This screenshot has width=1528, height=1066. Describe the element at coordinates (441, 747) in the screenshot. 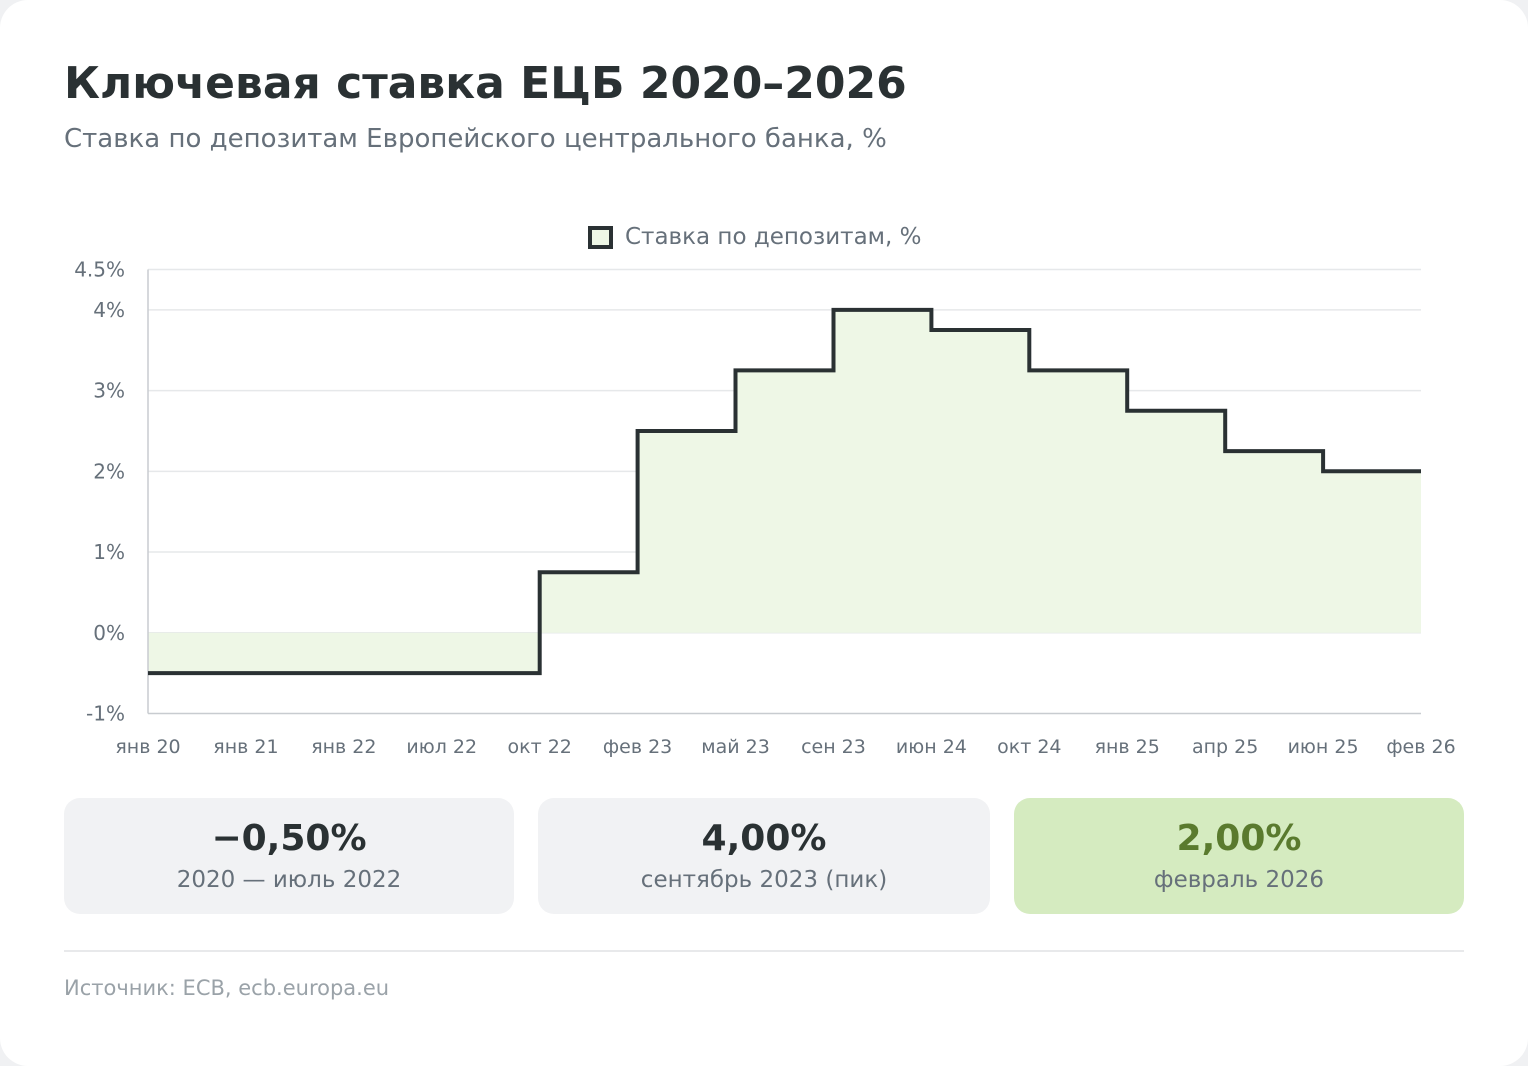

I see `x-tick-label: июл 22` at that location.